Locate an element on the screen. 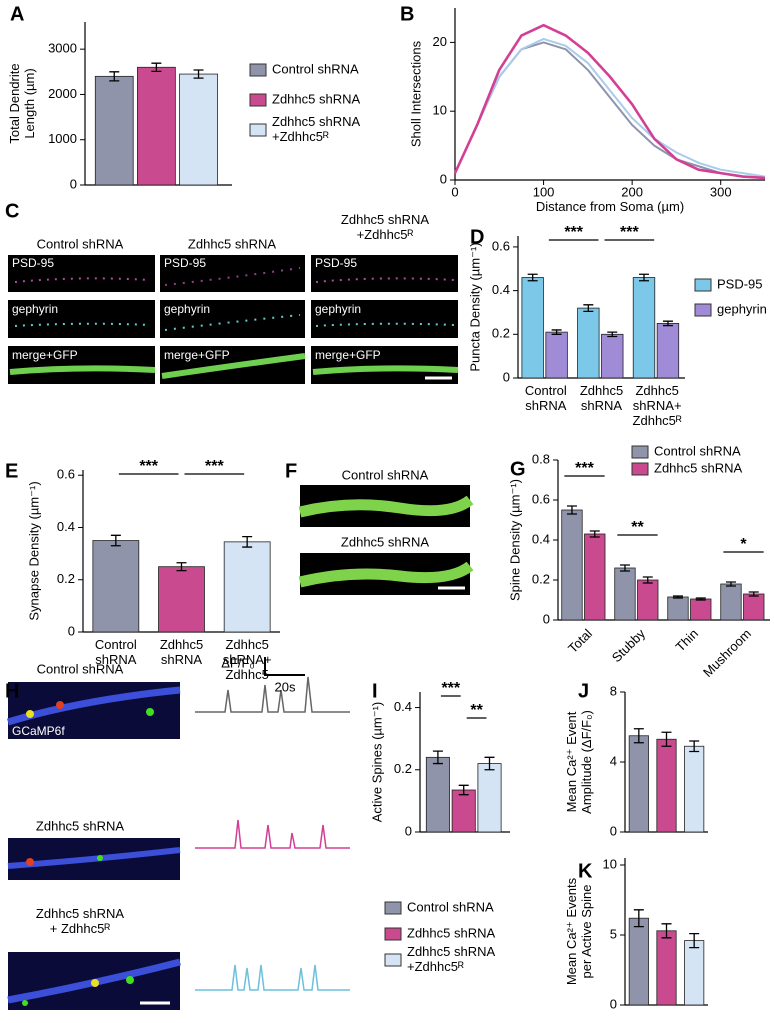  y-axis-label: Mean Ca²⁺ Eventsper Active Spine is located at coordinates (579, 931).